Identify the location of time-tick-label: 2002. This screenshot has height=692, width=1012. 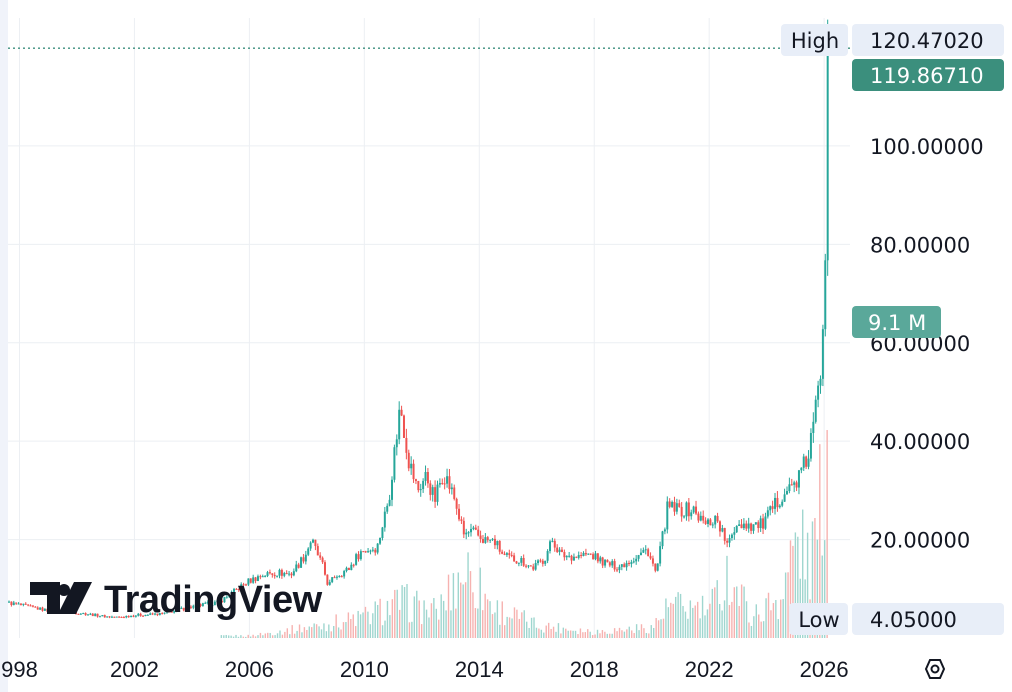
(134, 669).